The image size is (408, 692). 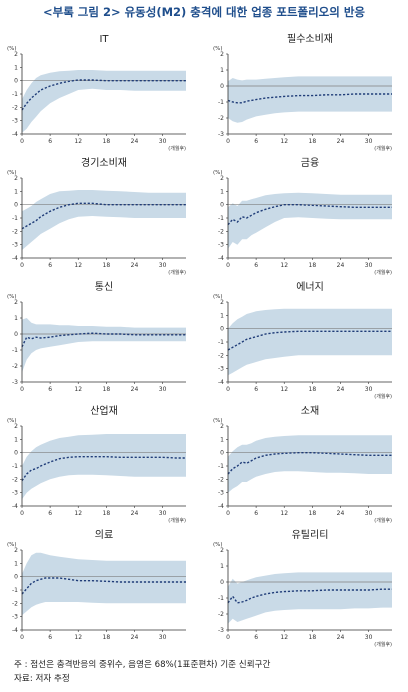 I want to click on chart-svg: 소재(%)210-1-2-3-40 6 12 18 24 30(개월후), so click(x=302, y=464).